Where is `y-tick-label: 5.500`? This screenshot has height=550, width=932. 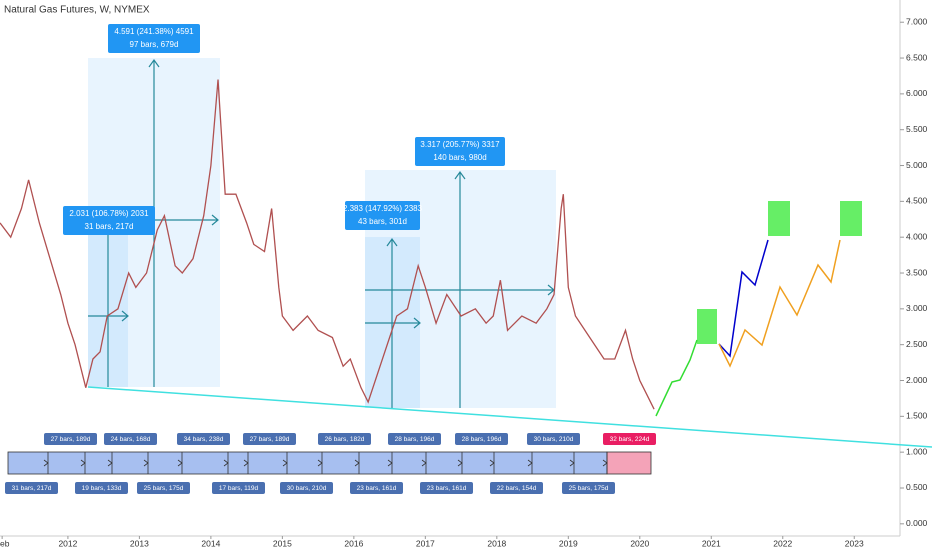 y-tick-label: 5.500 is located at coordinates (917, 129).